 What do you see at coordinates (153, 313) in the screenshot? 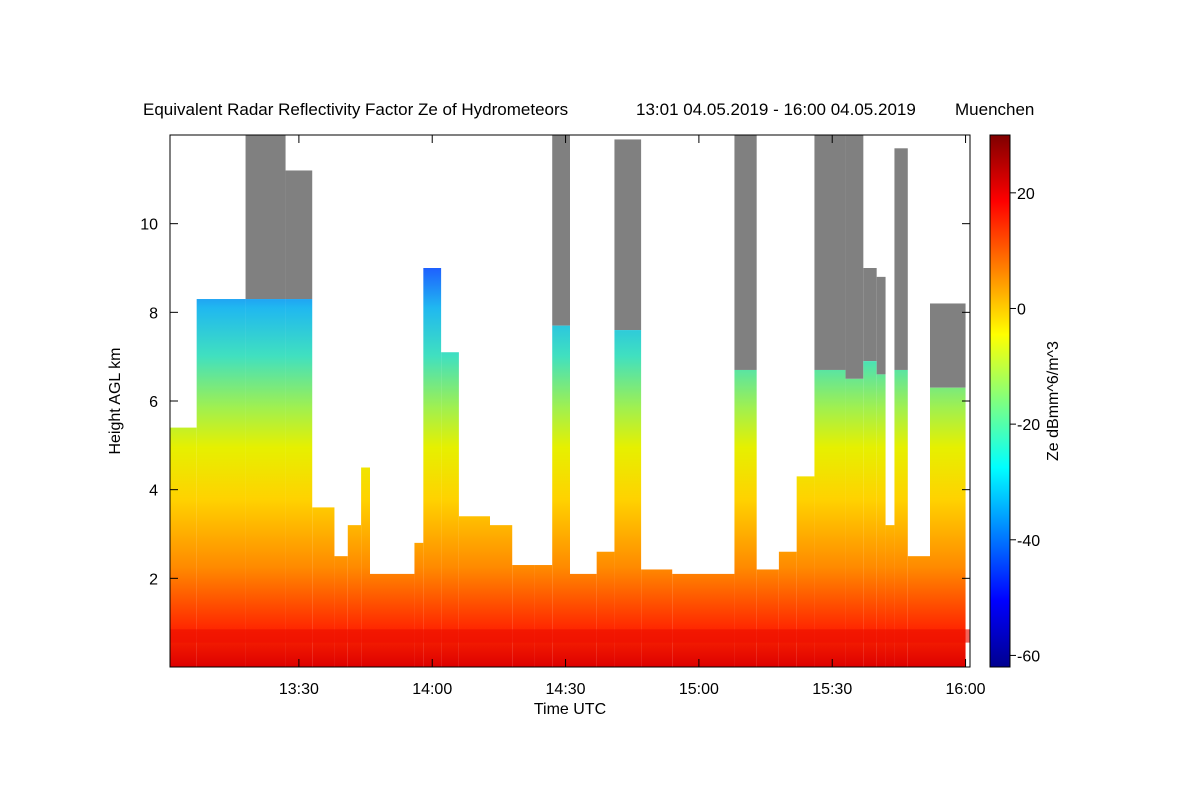
I see `y-tick-label: 8` at bounding box center [153, 313].